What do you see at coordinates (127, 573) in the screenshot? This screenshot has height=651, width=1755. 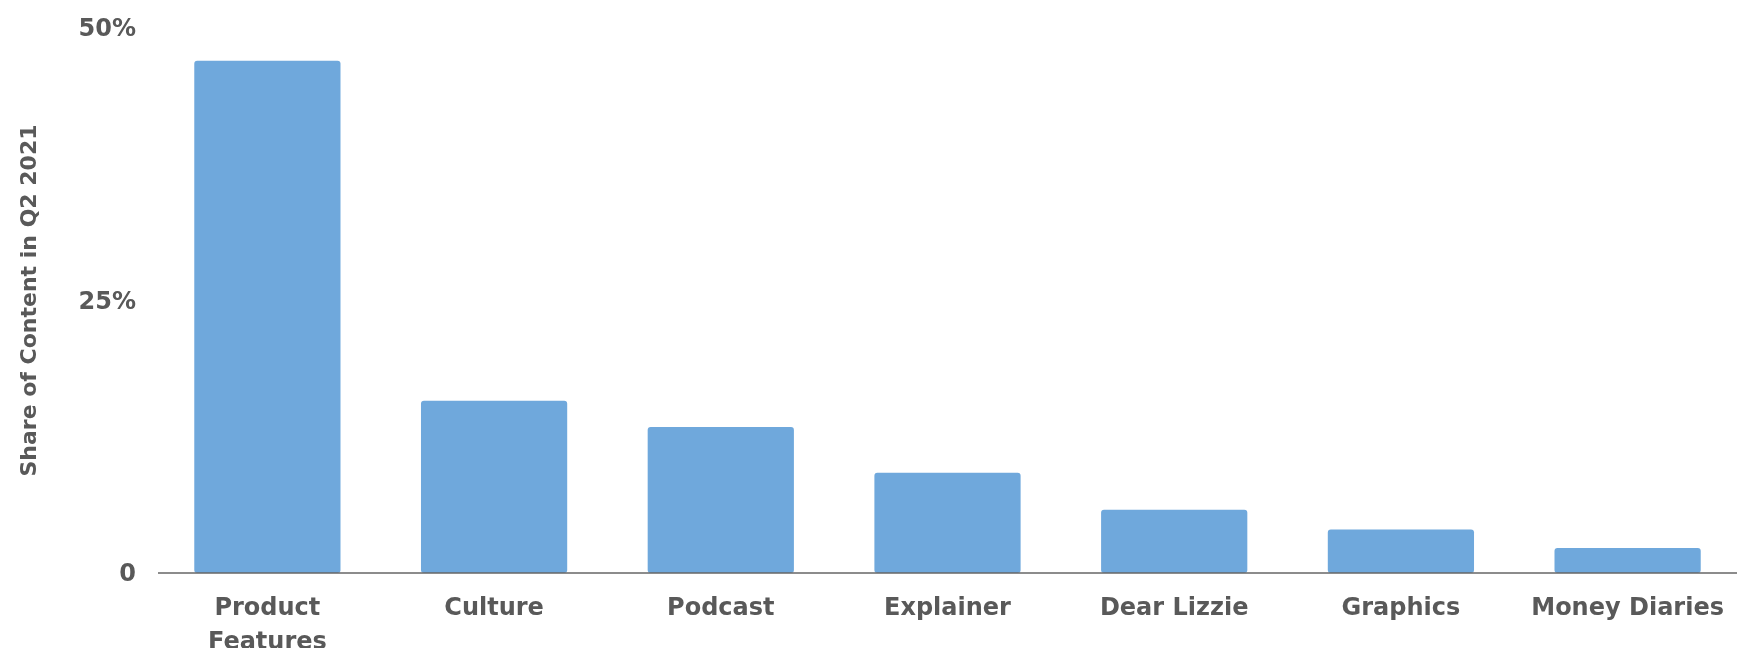 I see `y-tick-label: 0` at bounding box center [127, 573].